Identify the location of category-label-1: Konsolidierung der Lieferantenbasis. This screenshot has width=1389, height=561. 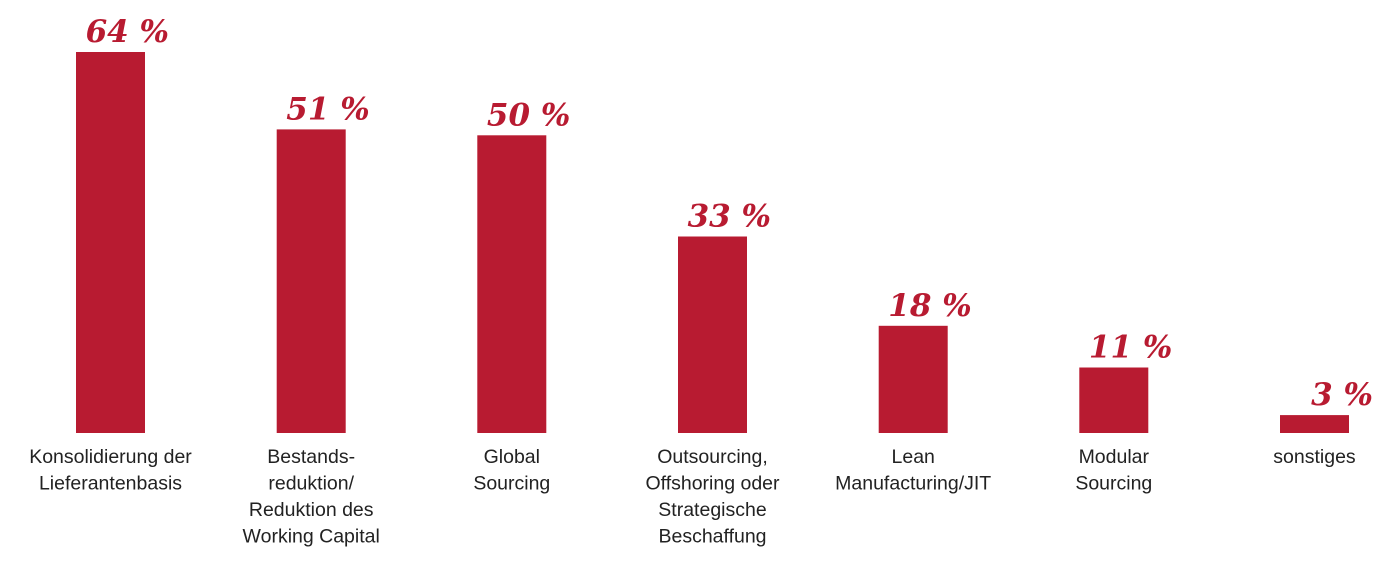
(110, 470).